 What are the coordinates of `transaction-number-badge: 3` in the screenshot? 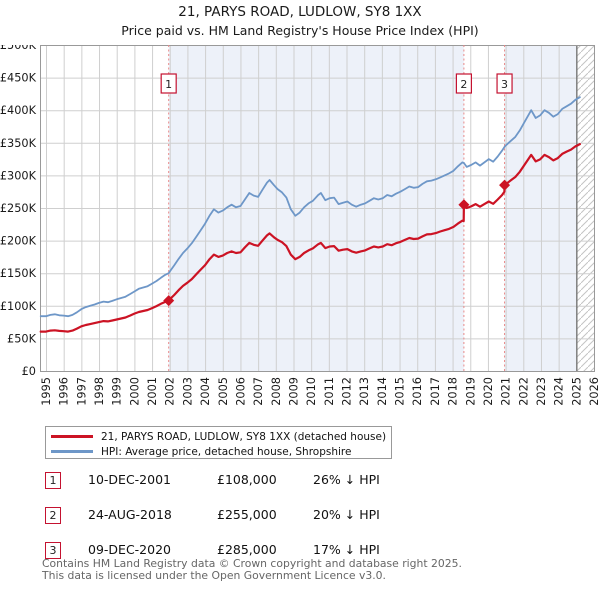 It's located at (53, 550).